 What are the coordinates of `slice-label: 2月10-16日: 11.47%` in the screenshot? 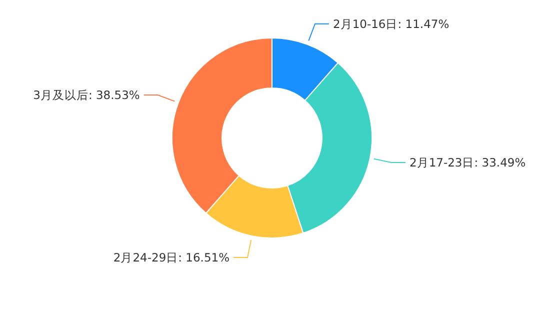 It's located at (391, 23).